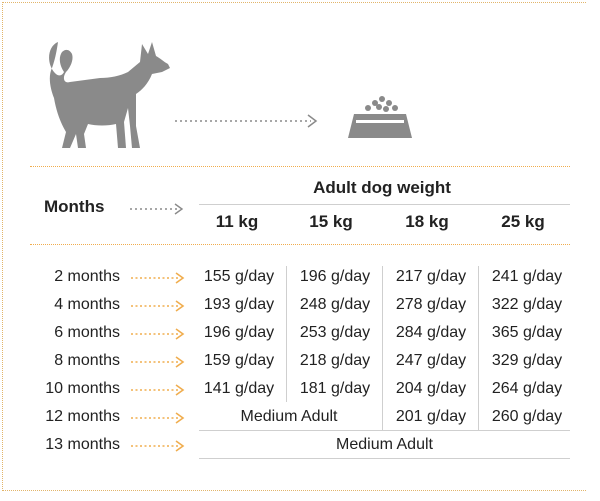 The width and height of the screenshot is (600, 501). I want to click on months-header: Months, so click(74, 206).